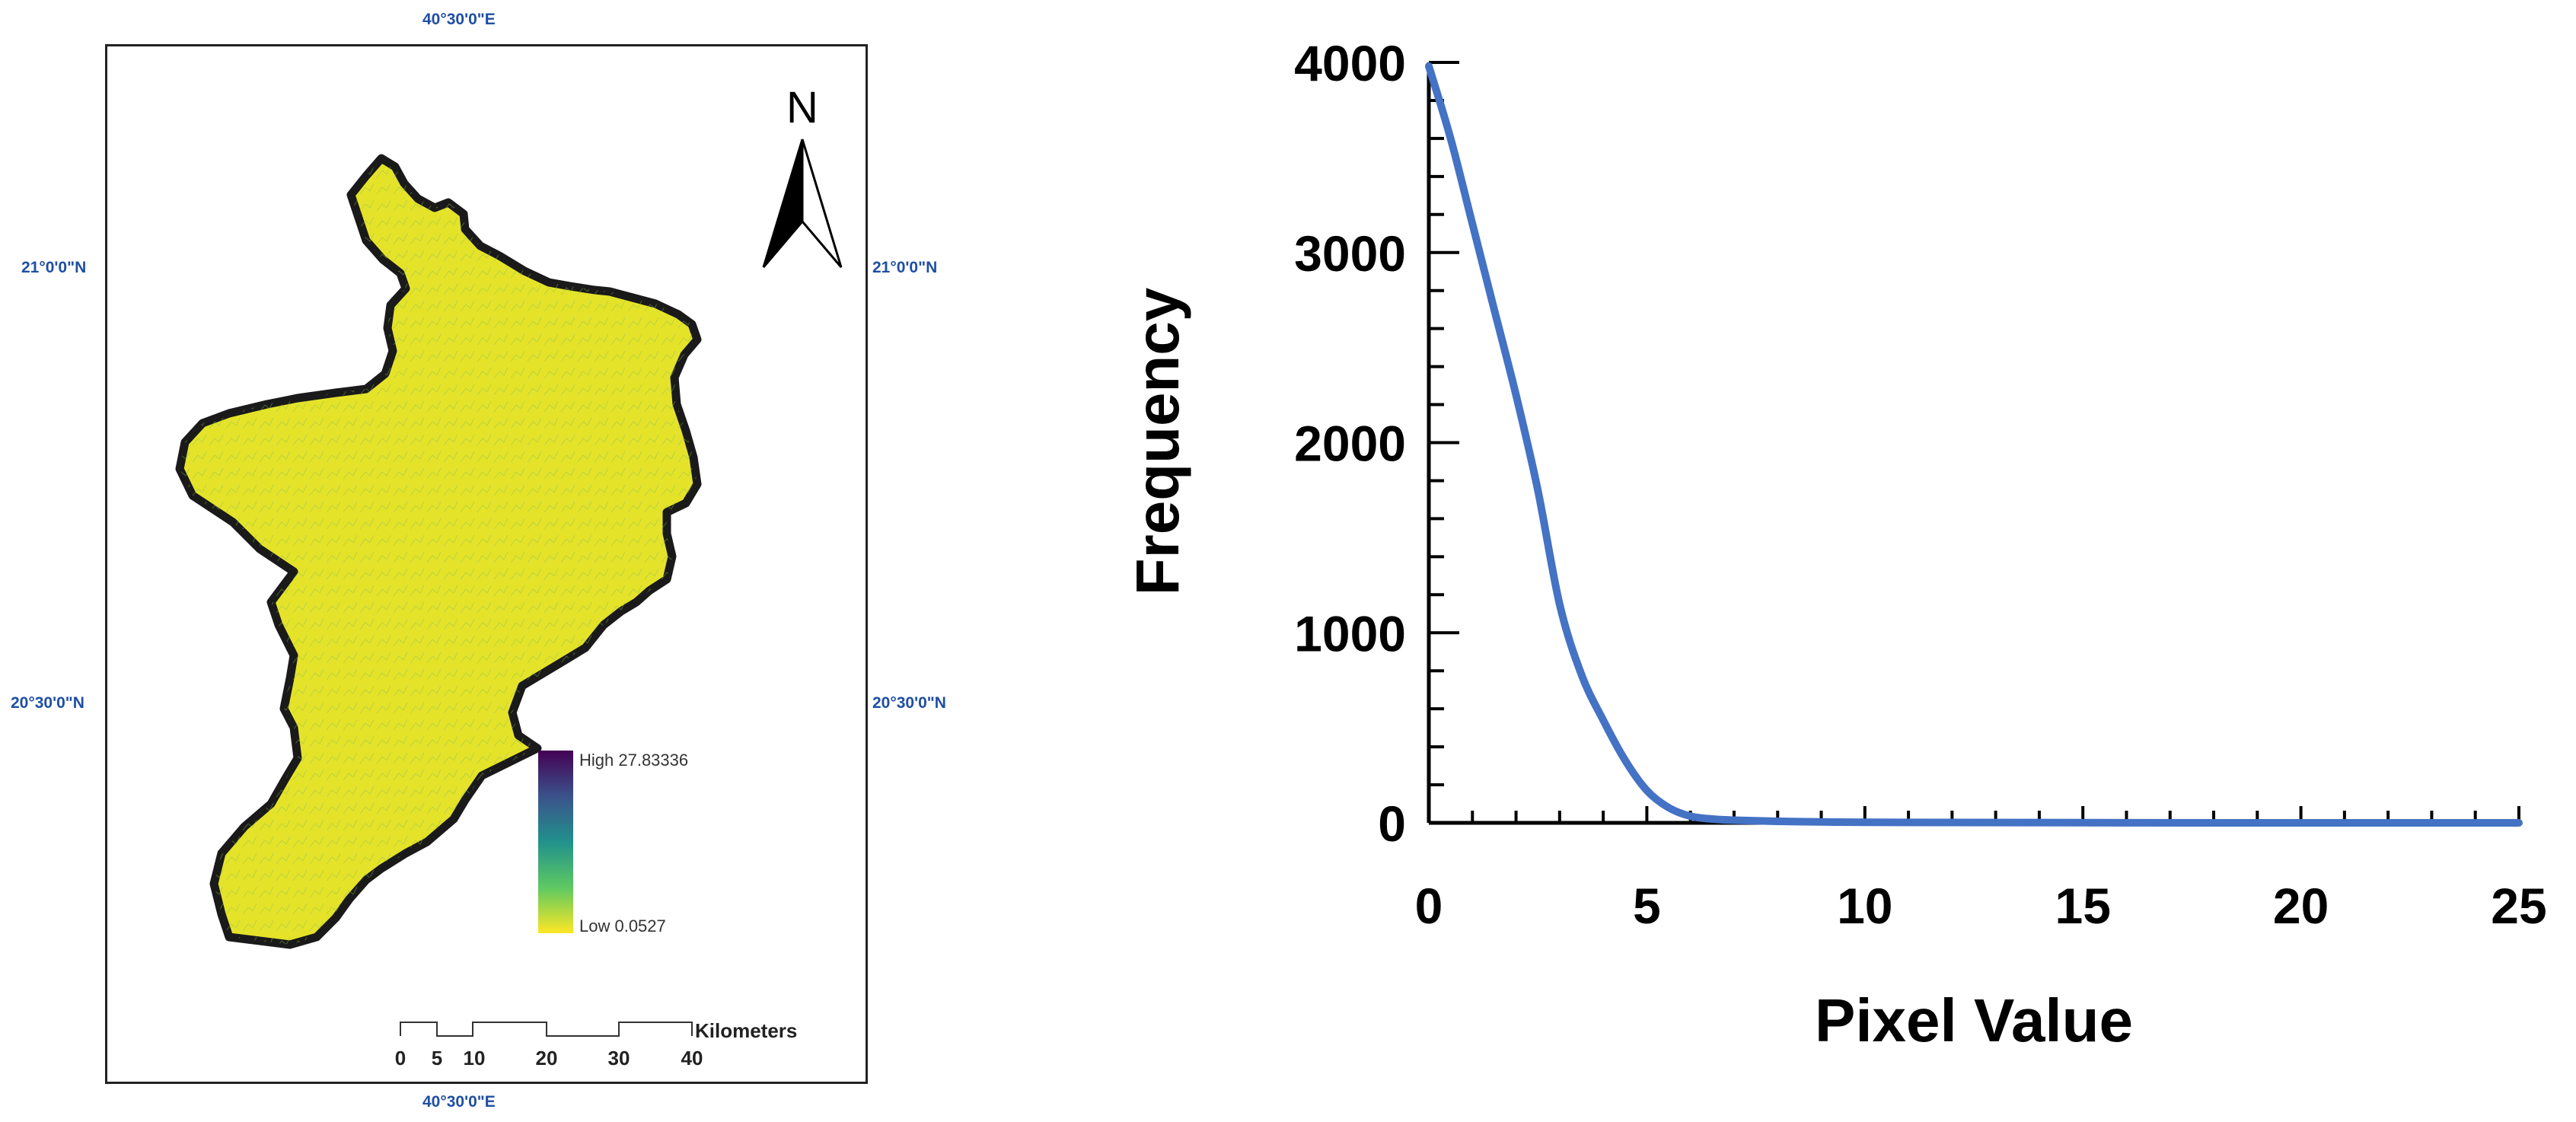 The height and width of the screenshot is (1122, 2576). I want to click on scale-tick-40: 40, so click(692, 1058).